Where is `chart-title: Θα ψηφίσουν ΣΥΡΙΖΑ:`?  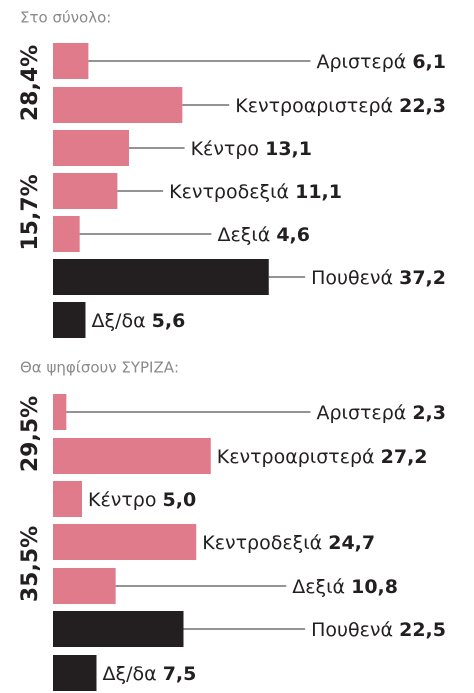
chart-title: Θα ψηφίσουν ΣΥΡΙΖΑ: is located at coordinates (99, 368).